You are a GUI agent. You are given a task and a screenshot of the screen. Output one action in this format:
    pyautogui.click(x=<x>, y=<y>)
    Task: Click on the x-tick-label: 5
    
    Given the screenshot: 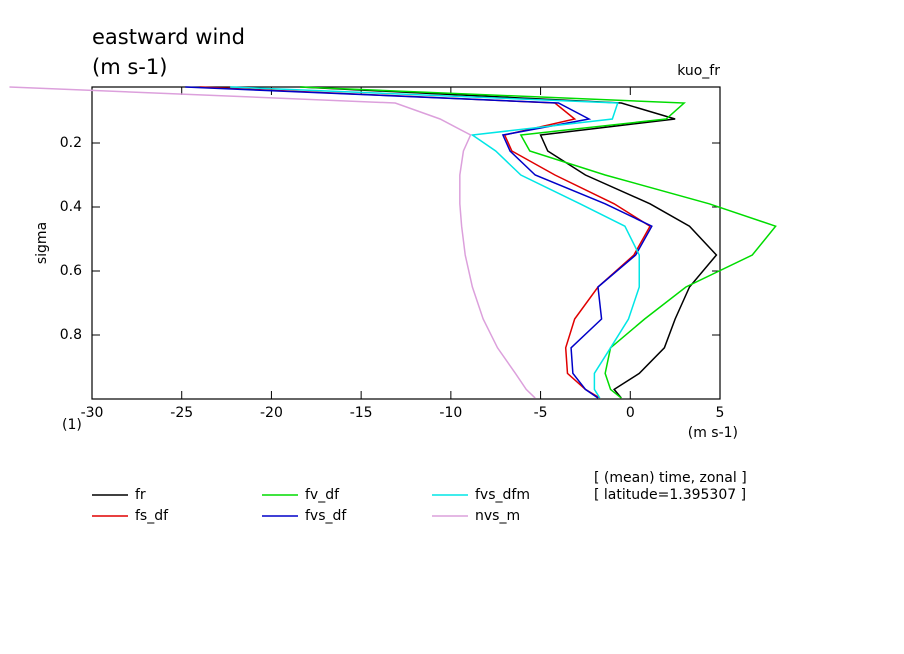 What is the action you would take?
    pyautogui.click(x=720, y=413)
    